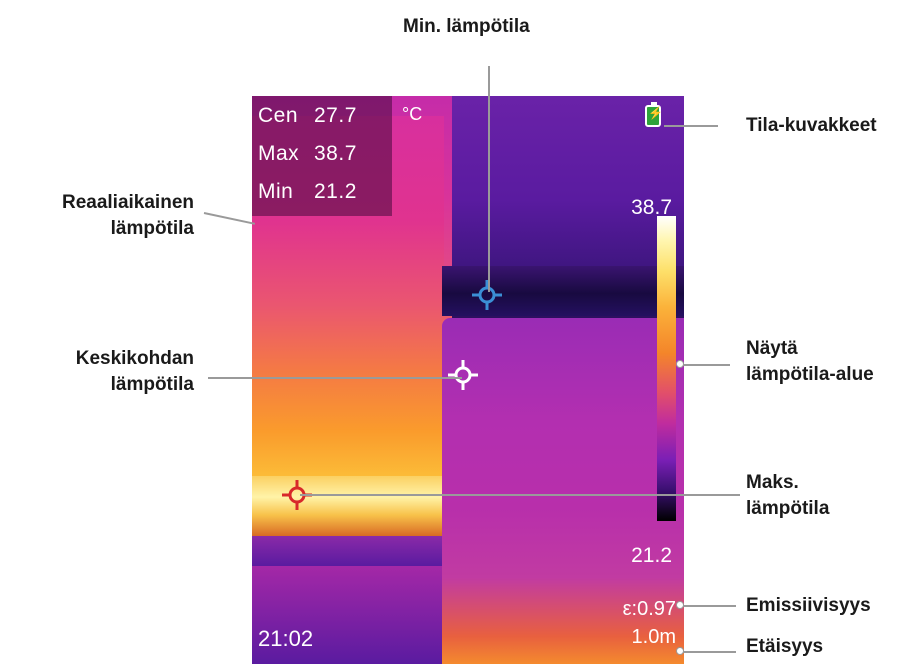  What do you see at coordinates (127, 202) in the screenshot?
I see `callout-realtime-line1: Reaaliaikainen` at bounding box center [127, 202].